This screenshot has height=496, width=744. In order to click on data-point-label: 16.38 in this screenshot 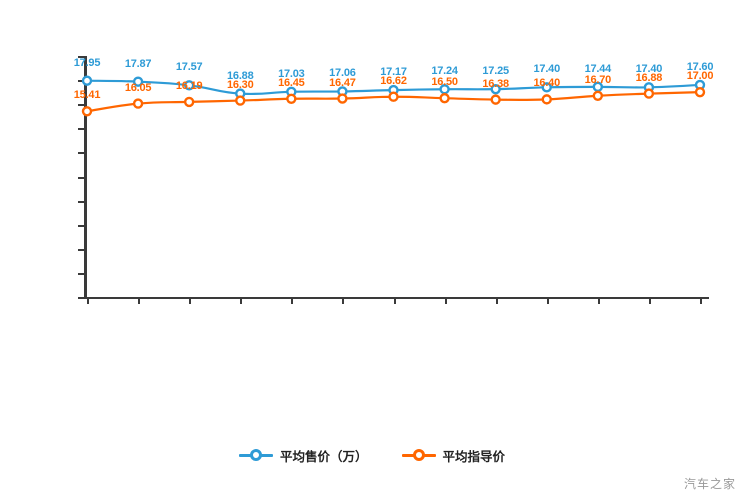, I will do `click(495, 83)`.